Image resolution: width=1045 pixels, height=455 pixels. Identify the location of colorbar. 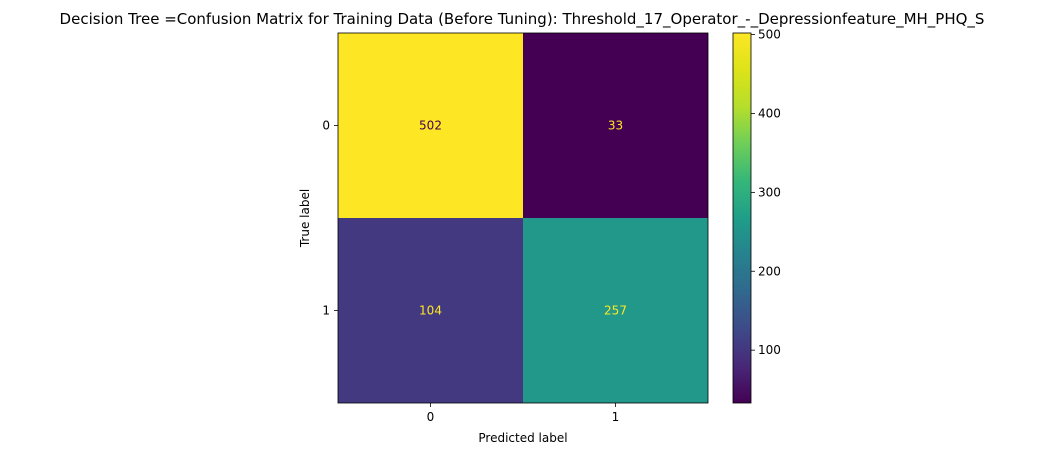
(742, 218).